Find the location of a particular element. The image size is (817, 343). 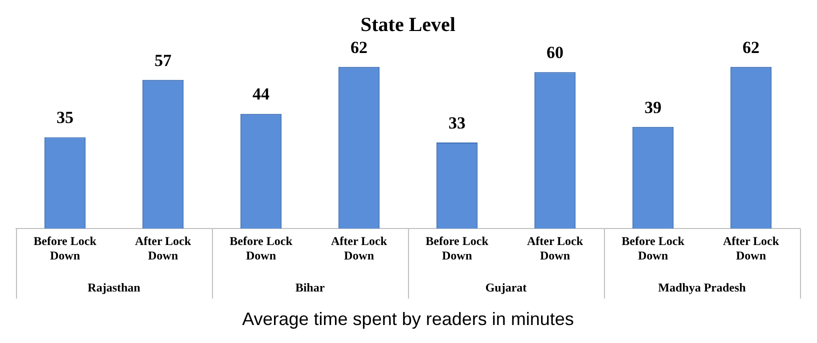

data-label: 33 is located at coordinates (457, 122).